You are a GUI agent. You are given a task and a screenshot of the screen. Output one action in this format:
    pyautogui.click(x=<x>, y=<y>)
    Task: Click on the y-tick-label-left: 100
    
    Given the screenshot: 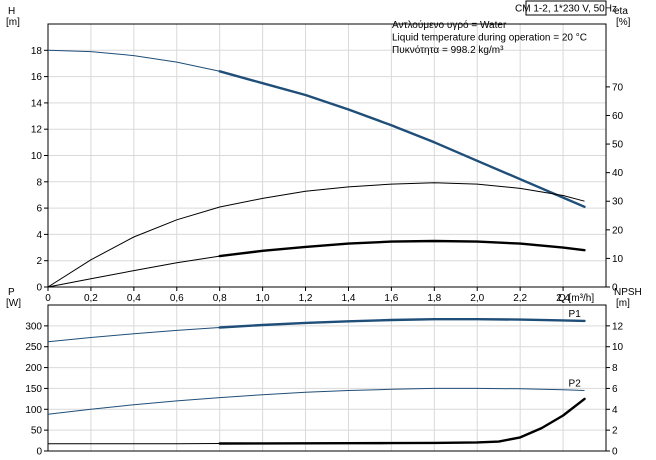 What is the action you would take?
    pyautogui.click(x=33, y=410)
    